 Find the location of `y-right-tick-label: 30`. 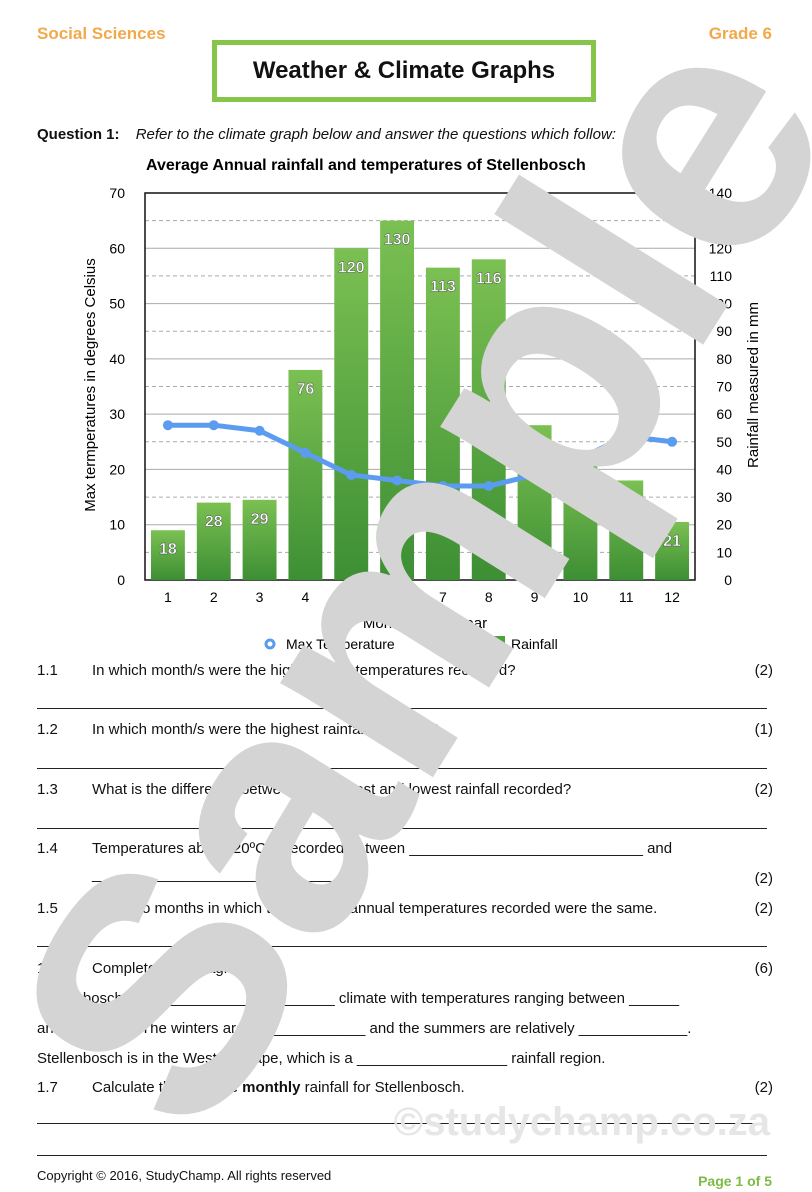

y-right-tick-label: 30 is located at coordinates (724, 497).